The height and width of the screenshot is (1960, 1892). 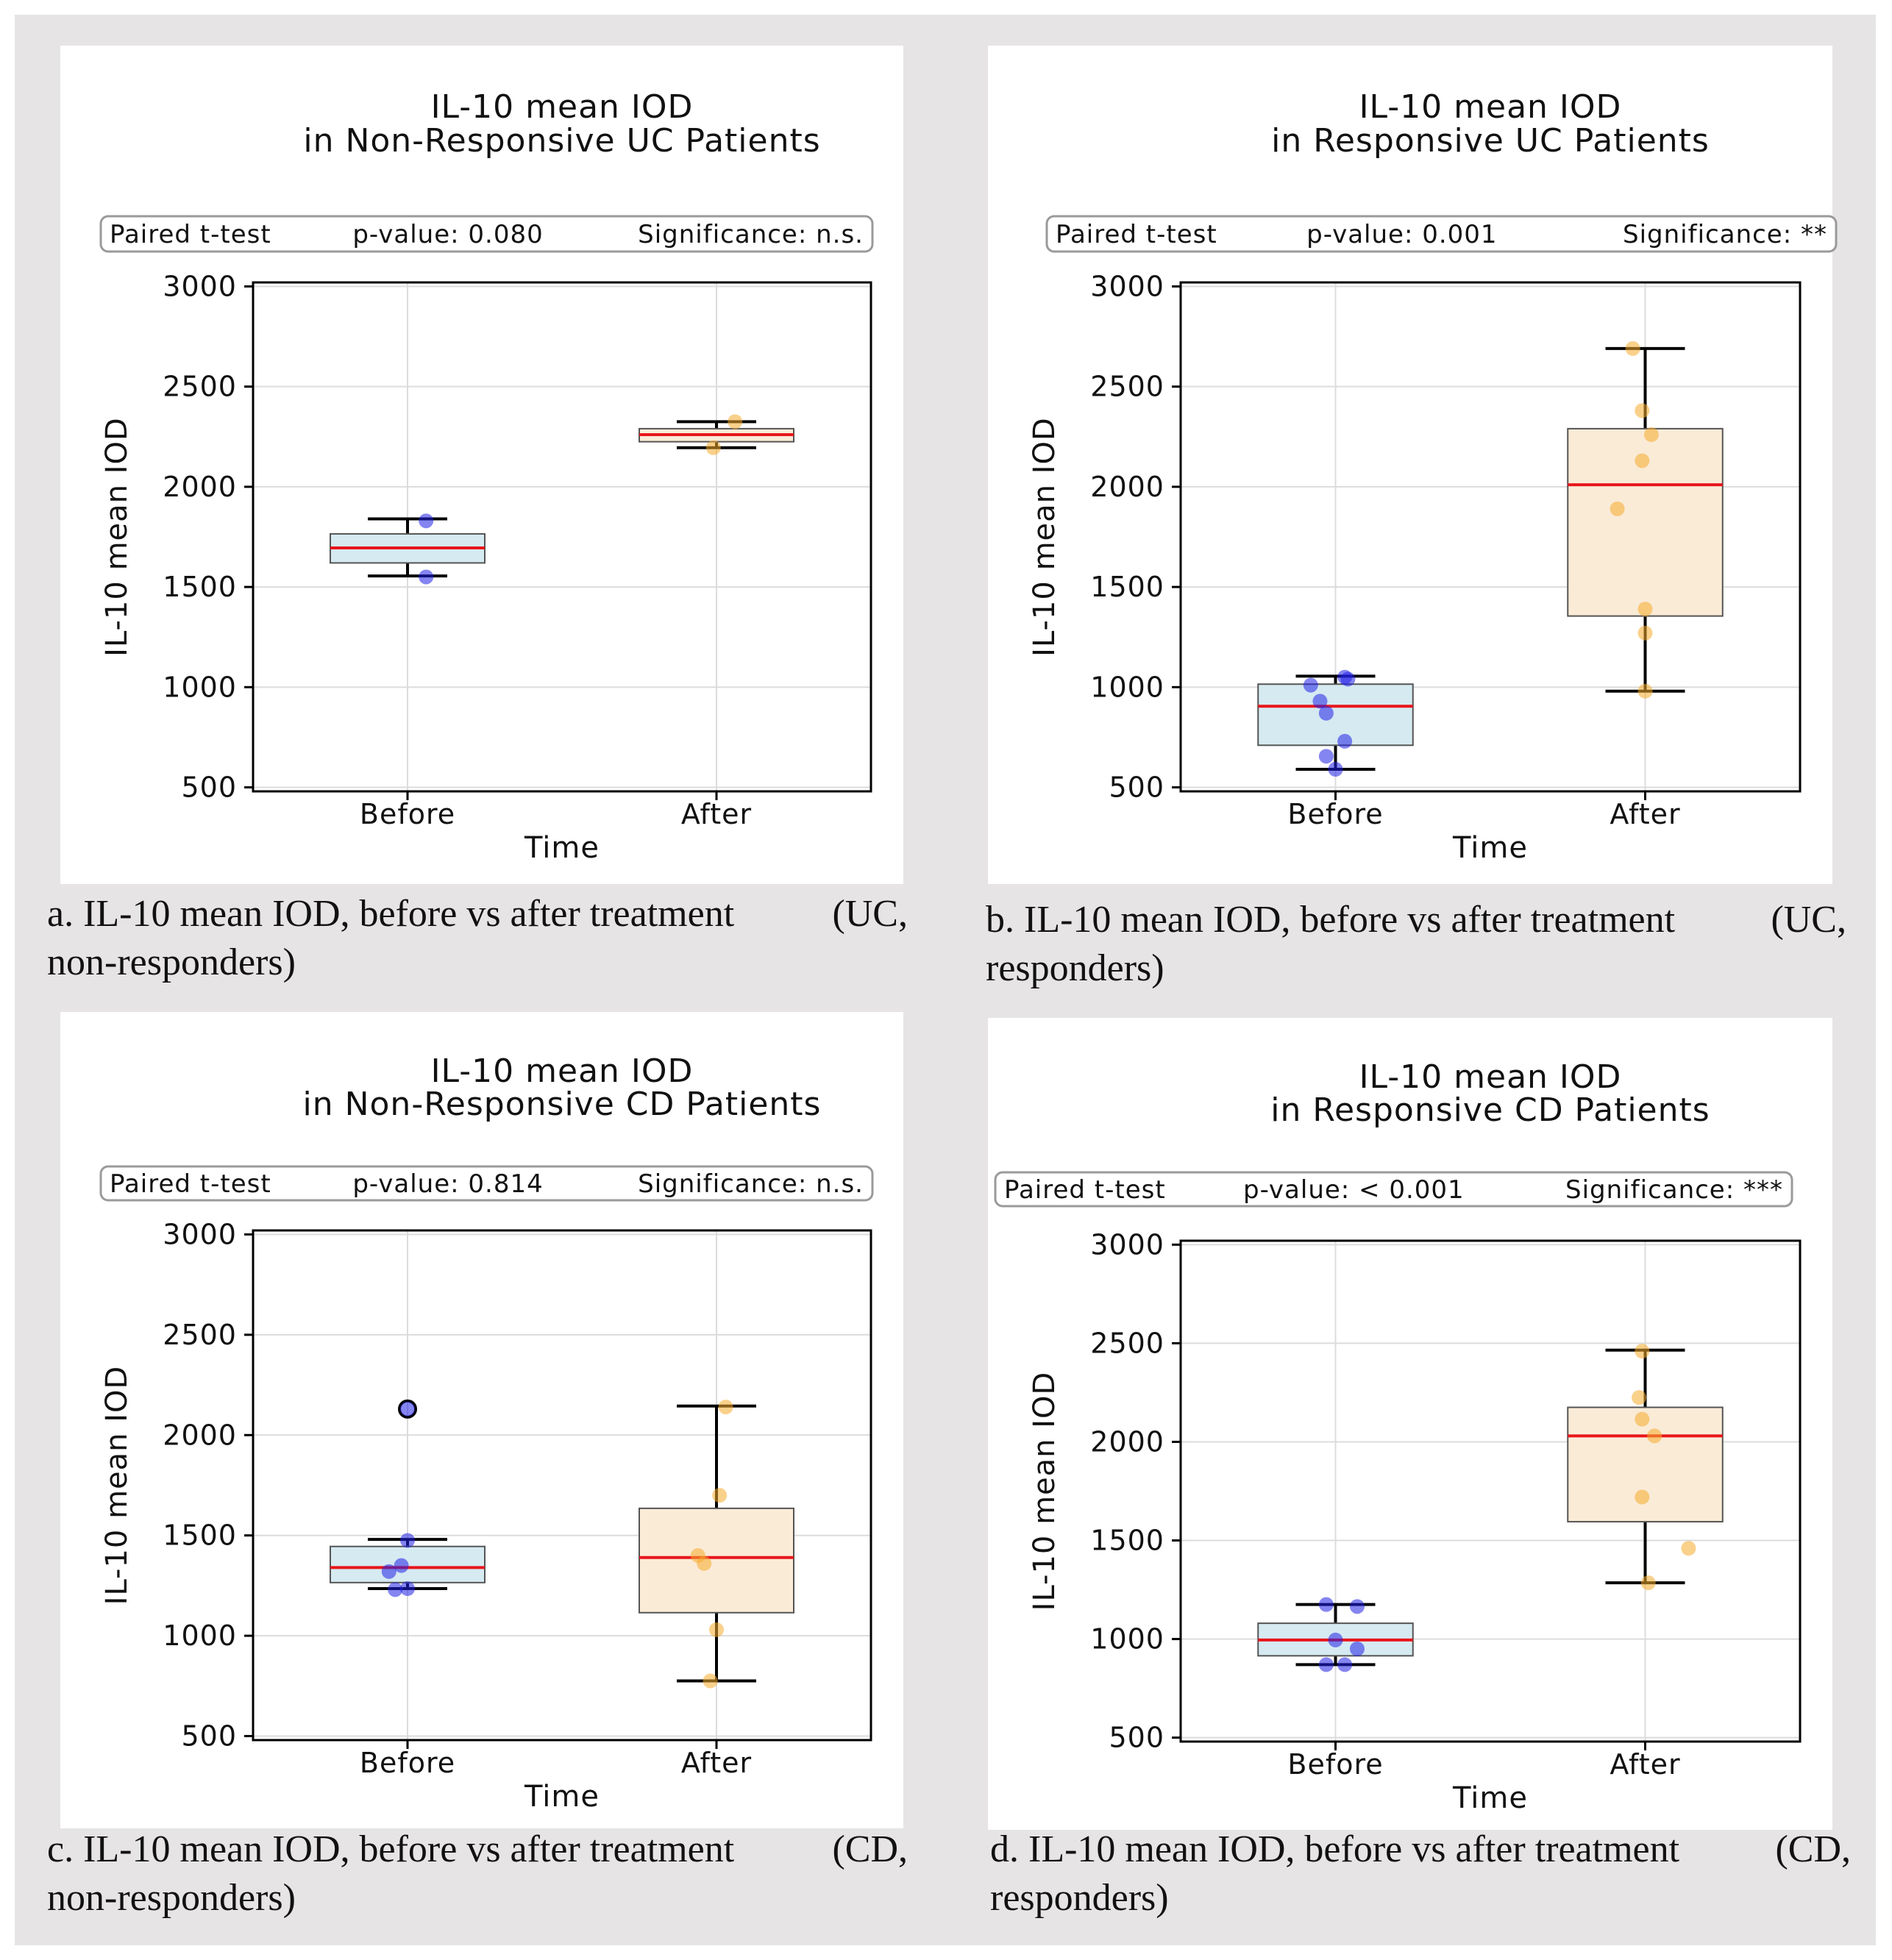 I want to click on chart-title-line2: in Non-Responsive CD Patients, so click(x=563, y=1104).